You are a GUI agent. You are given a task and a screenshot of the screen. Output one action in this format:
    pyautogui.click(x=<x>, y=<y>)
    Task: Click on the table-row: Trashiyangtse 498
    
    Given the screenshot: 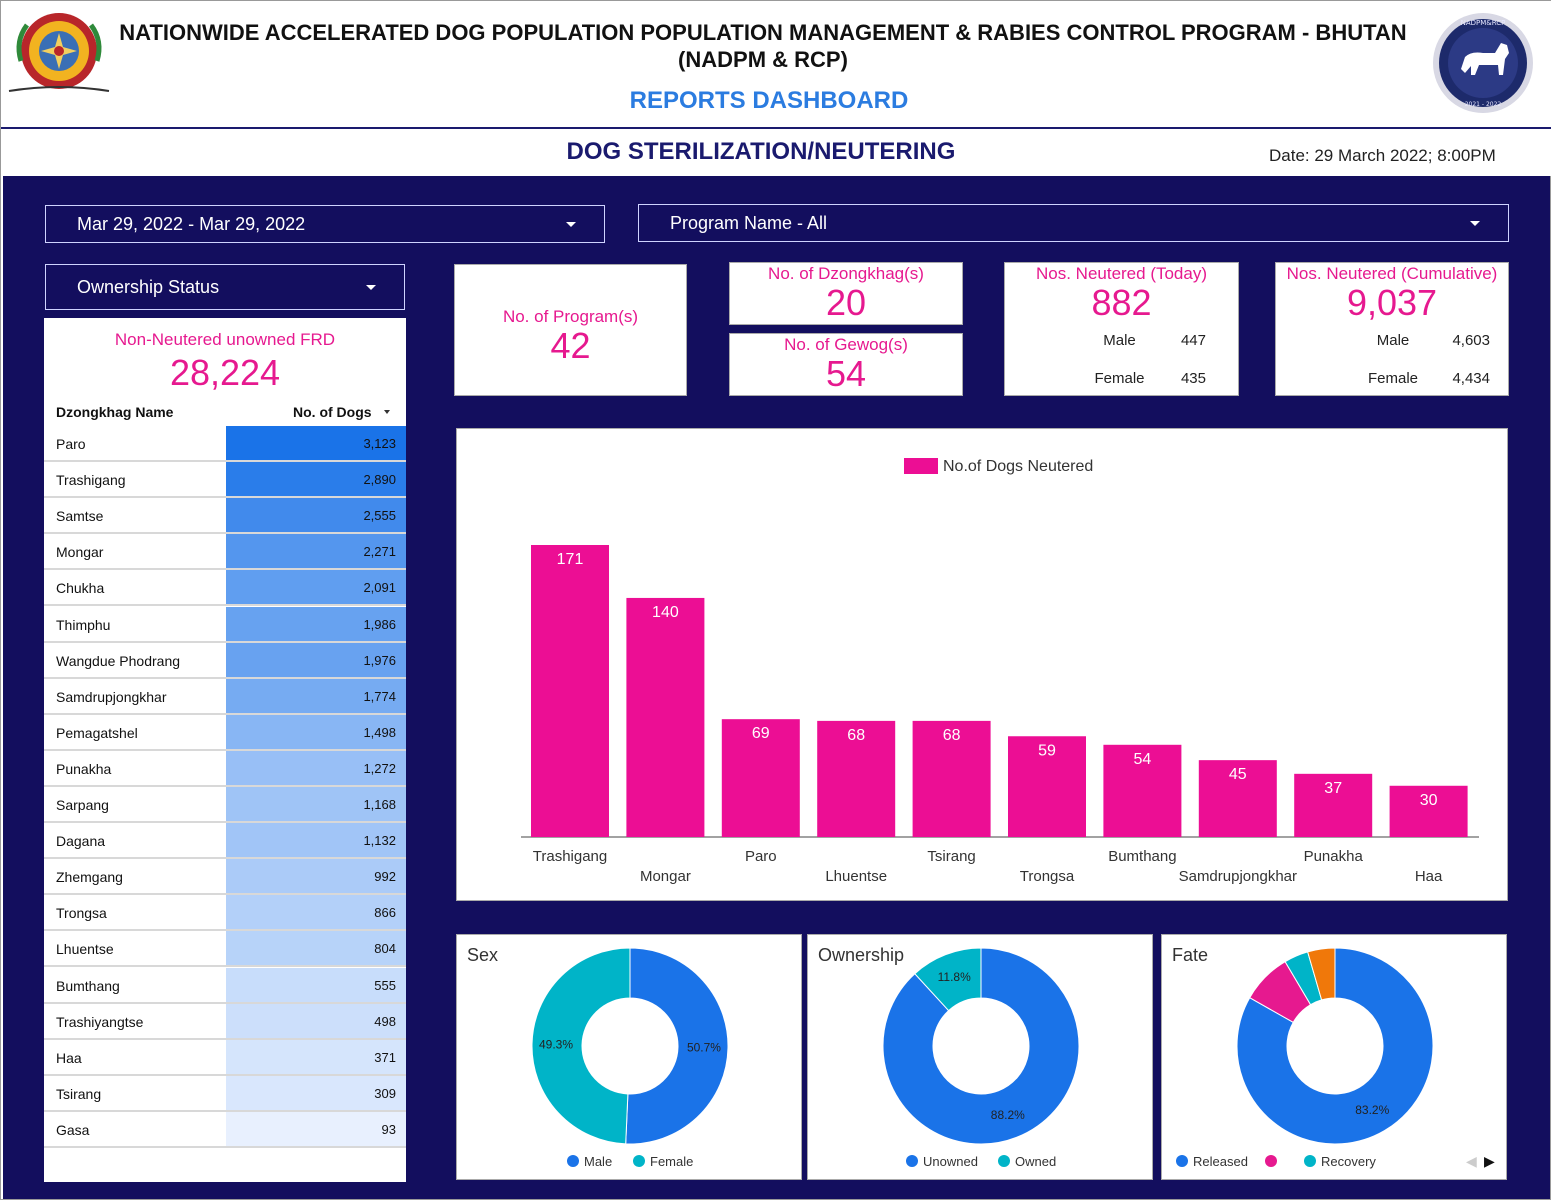 What is the action you would take?
    pyautogui.click(x=225, y=1021)
    